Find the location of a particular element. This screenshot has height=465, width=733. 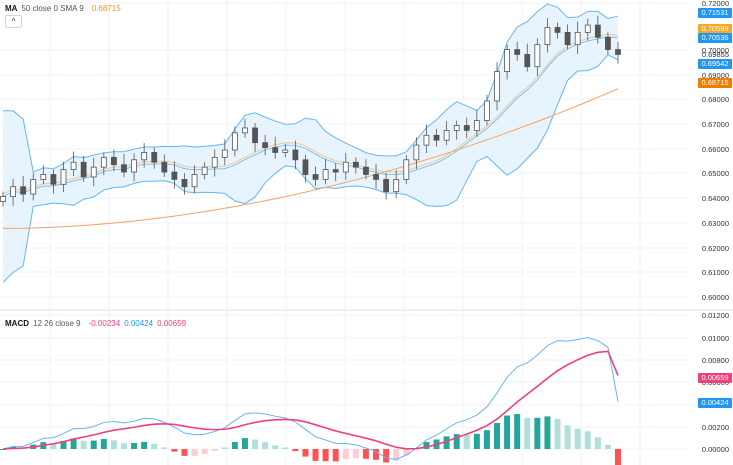

price-axis-tick: 0.66000 is located at coordinates (715, 149).